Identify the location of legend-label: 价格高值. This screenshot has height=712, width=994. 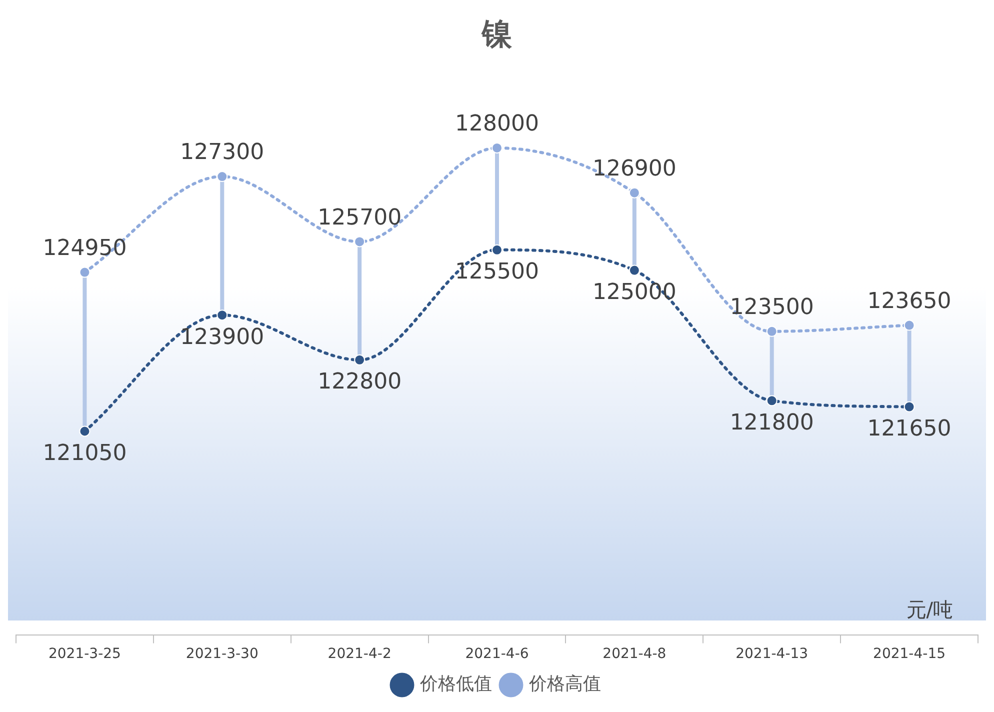
(564, 684).